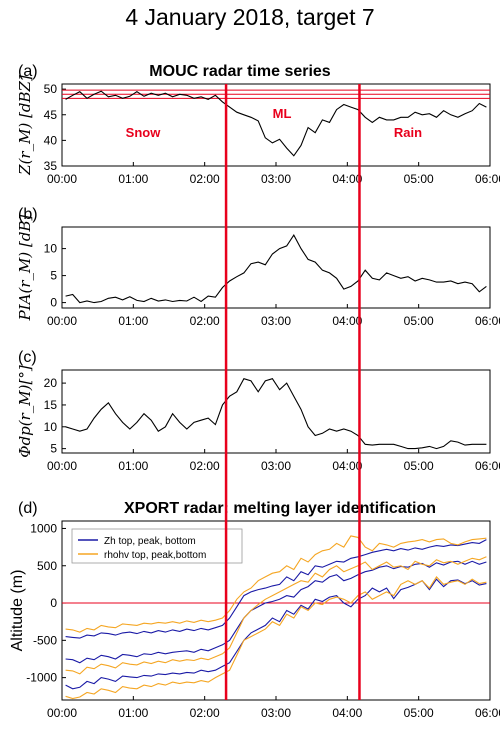  I want to click on y-tick-label: -500, so click(45, 640).